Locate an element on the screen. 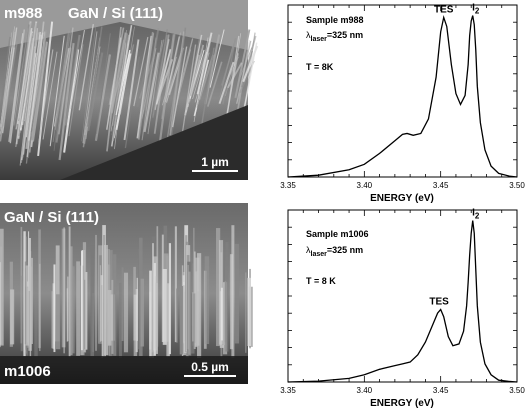 This screenshot has width=531, height=411. info-temperature: T = 8 K is located at coordinates (321, 281).